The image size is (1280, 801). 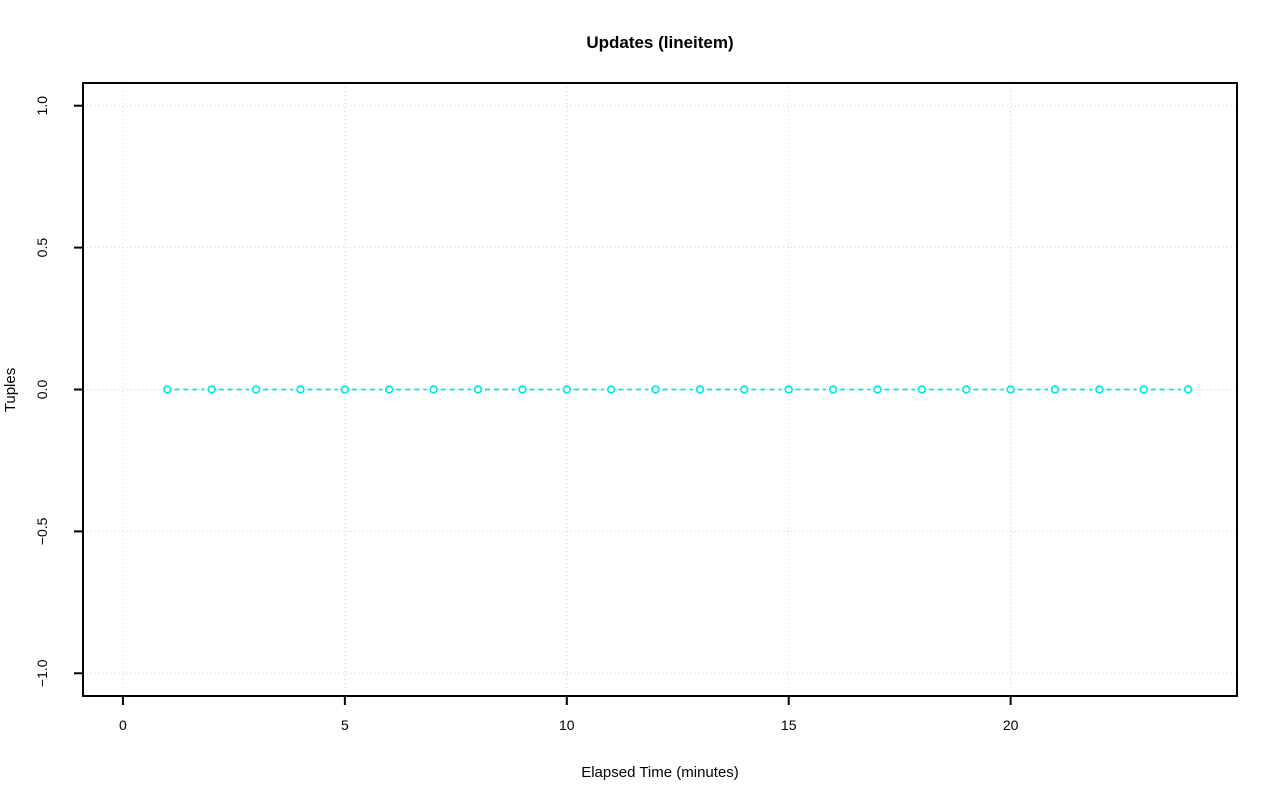 I want to click on x-tick-label: 5, so click(x=345, y=725).